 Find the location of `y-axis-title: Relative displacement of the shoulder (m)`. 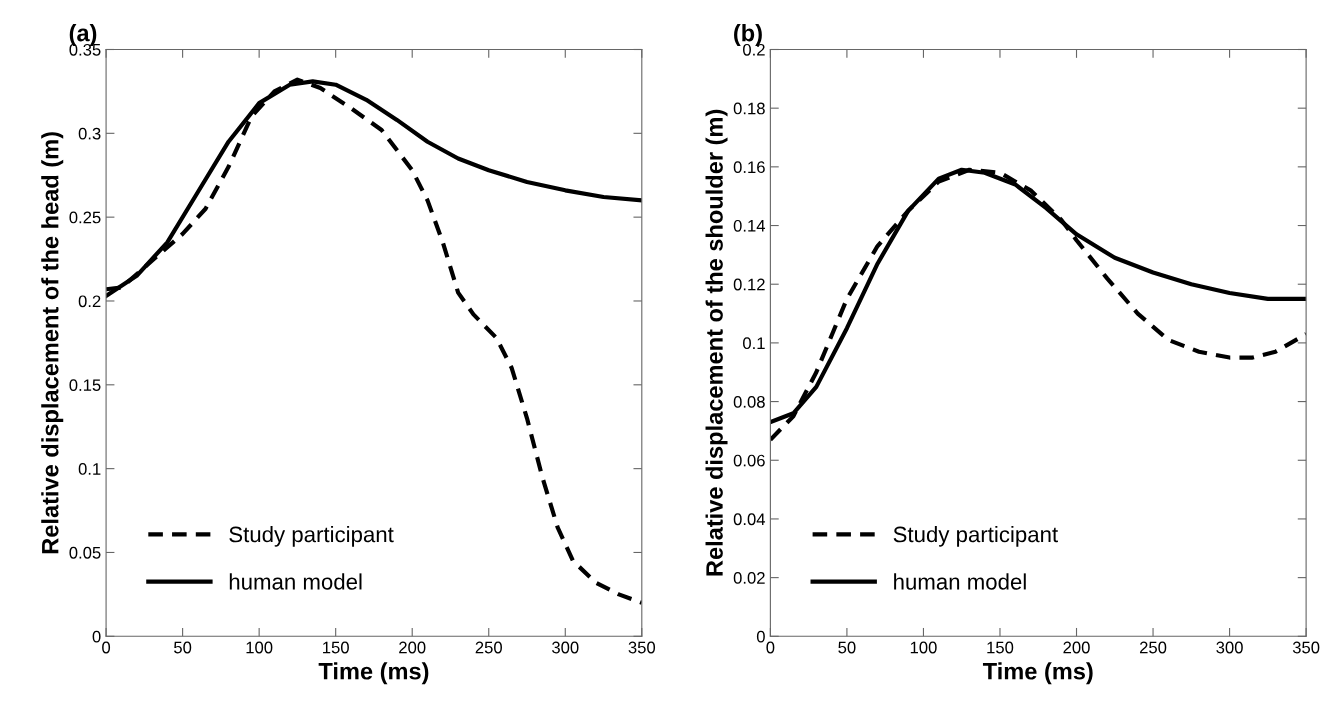

y-axis-title: Relative displacement of the shoulder (m) is located at coordinates (716, 342).